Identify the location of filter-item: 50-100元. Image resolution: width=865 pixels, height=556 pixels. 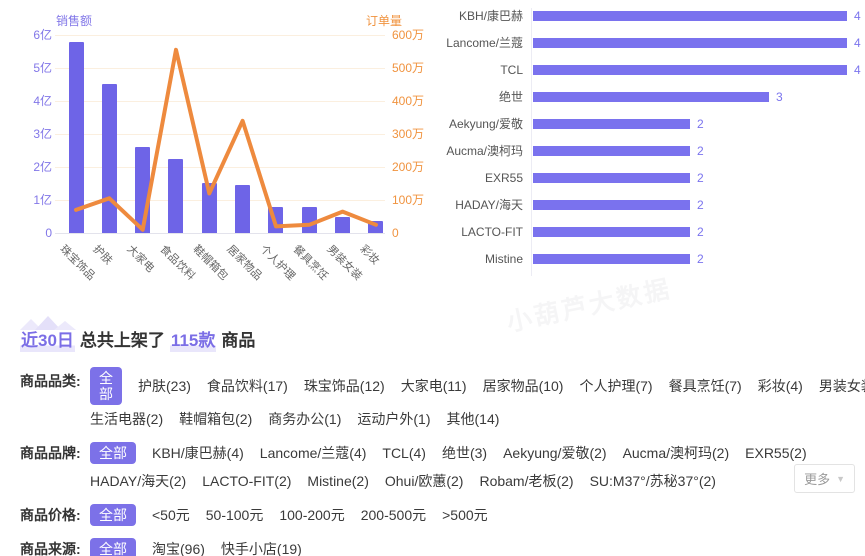
(234, 515).